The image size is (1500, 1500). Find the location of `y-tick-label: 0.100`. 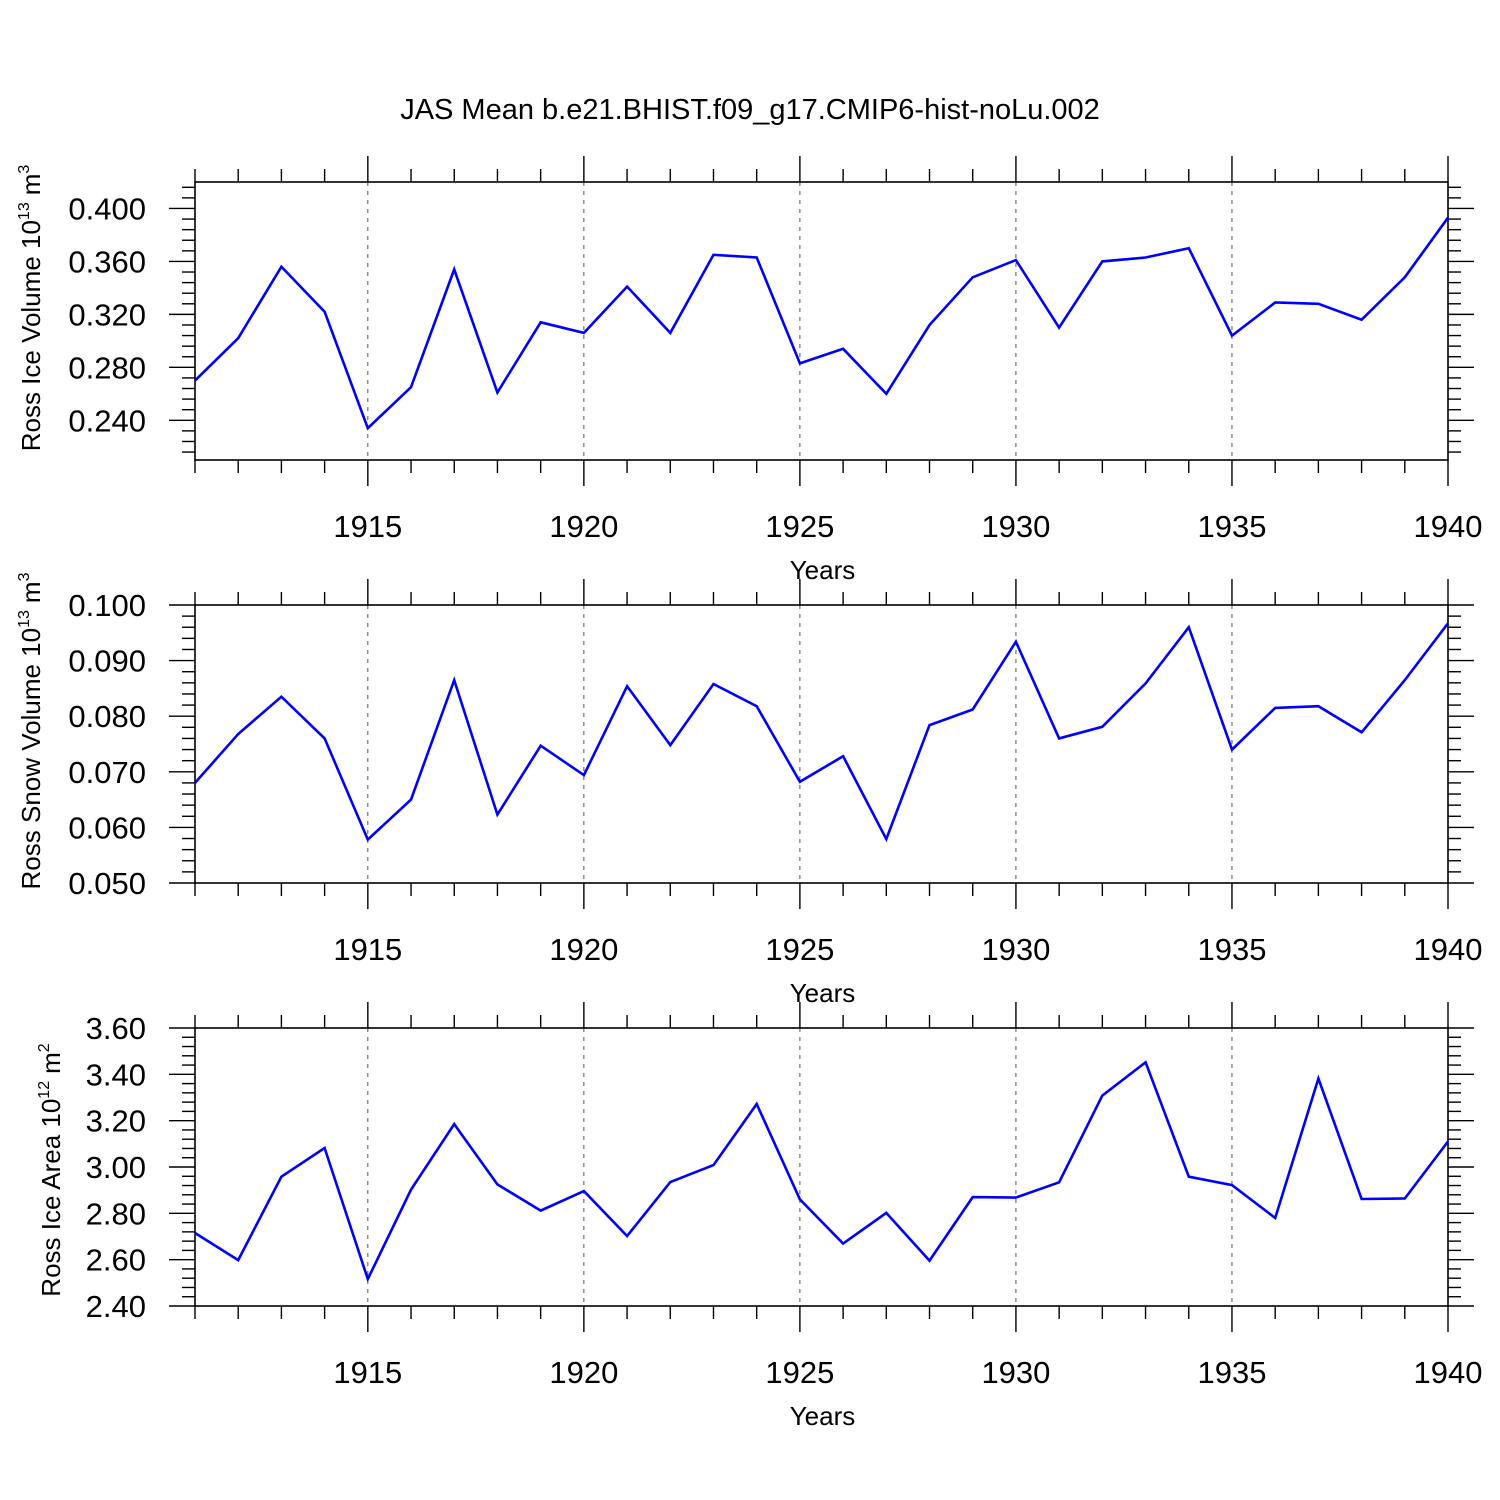

y-tick-label: 0.100 is located at coordinates (107, 605).